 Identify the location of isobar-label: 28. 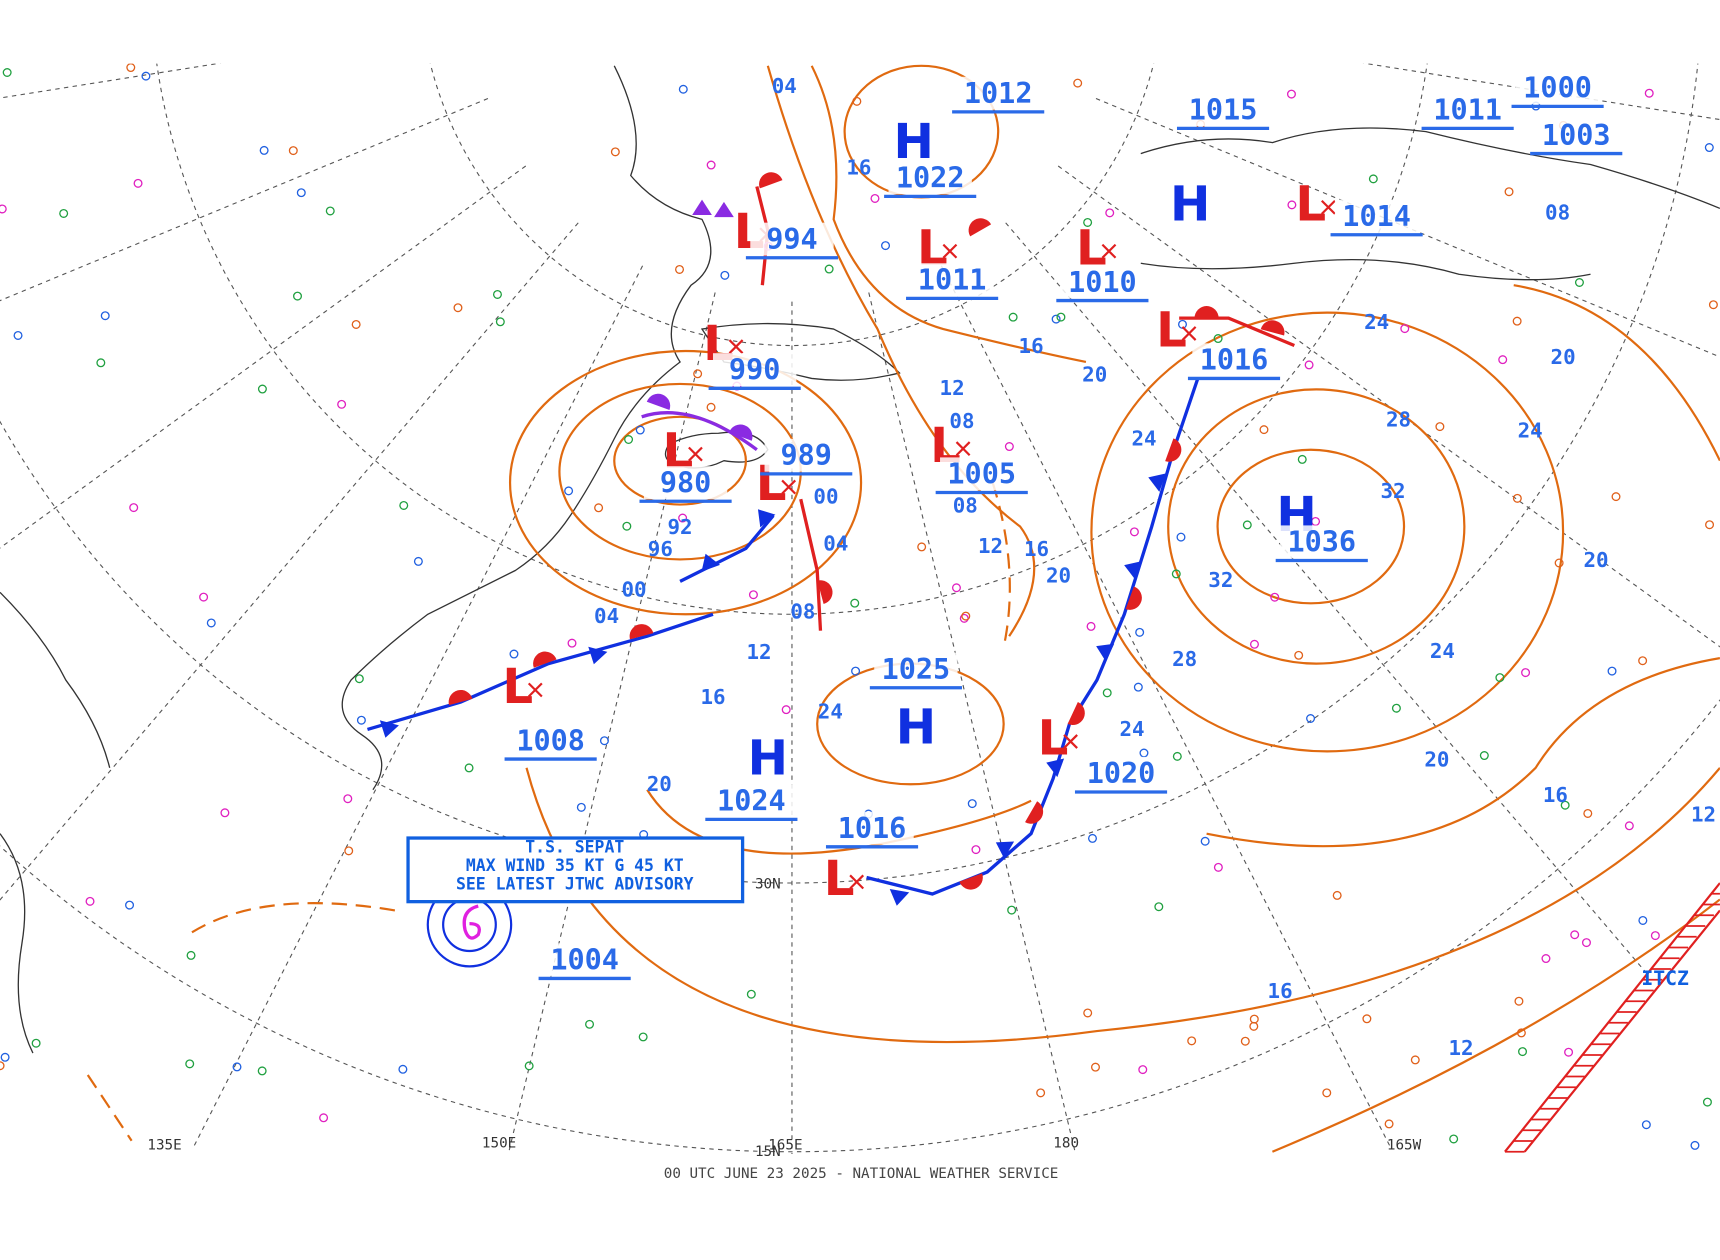
(1398, 420).